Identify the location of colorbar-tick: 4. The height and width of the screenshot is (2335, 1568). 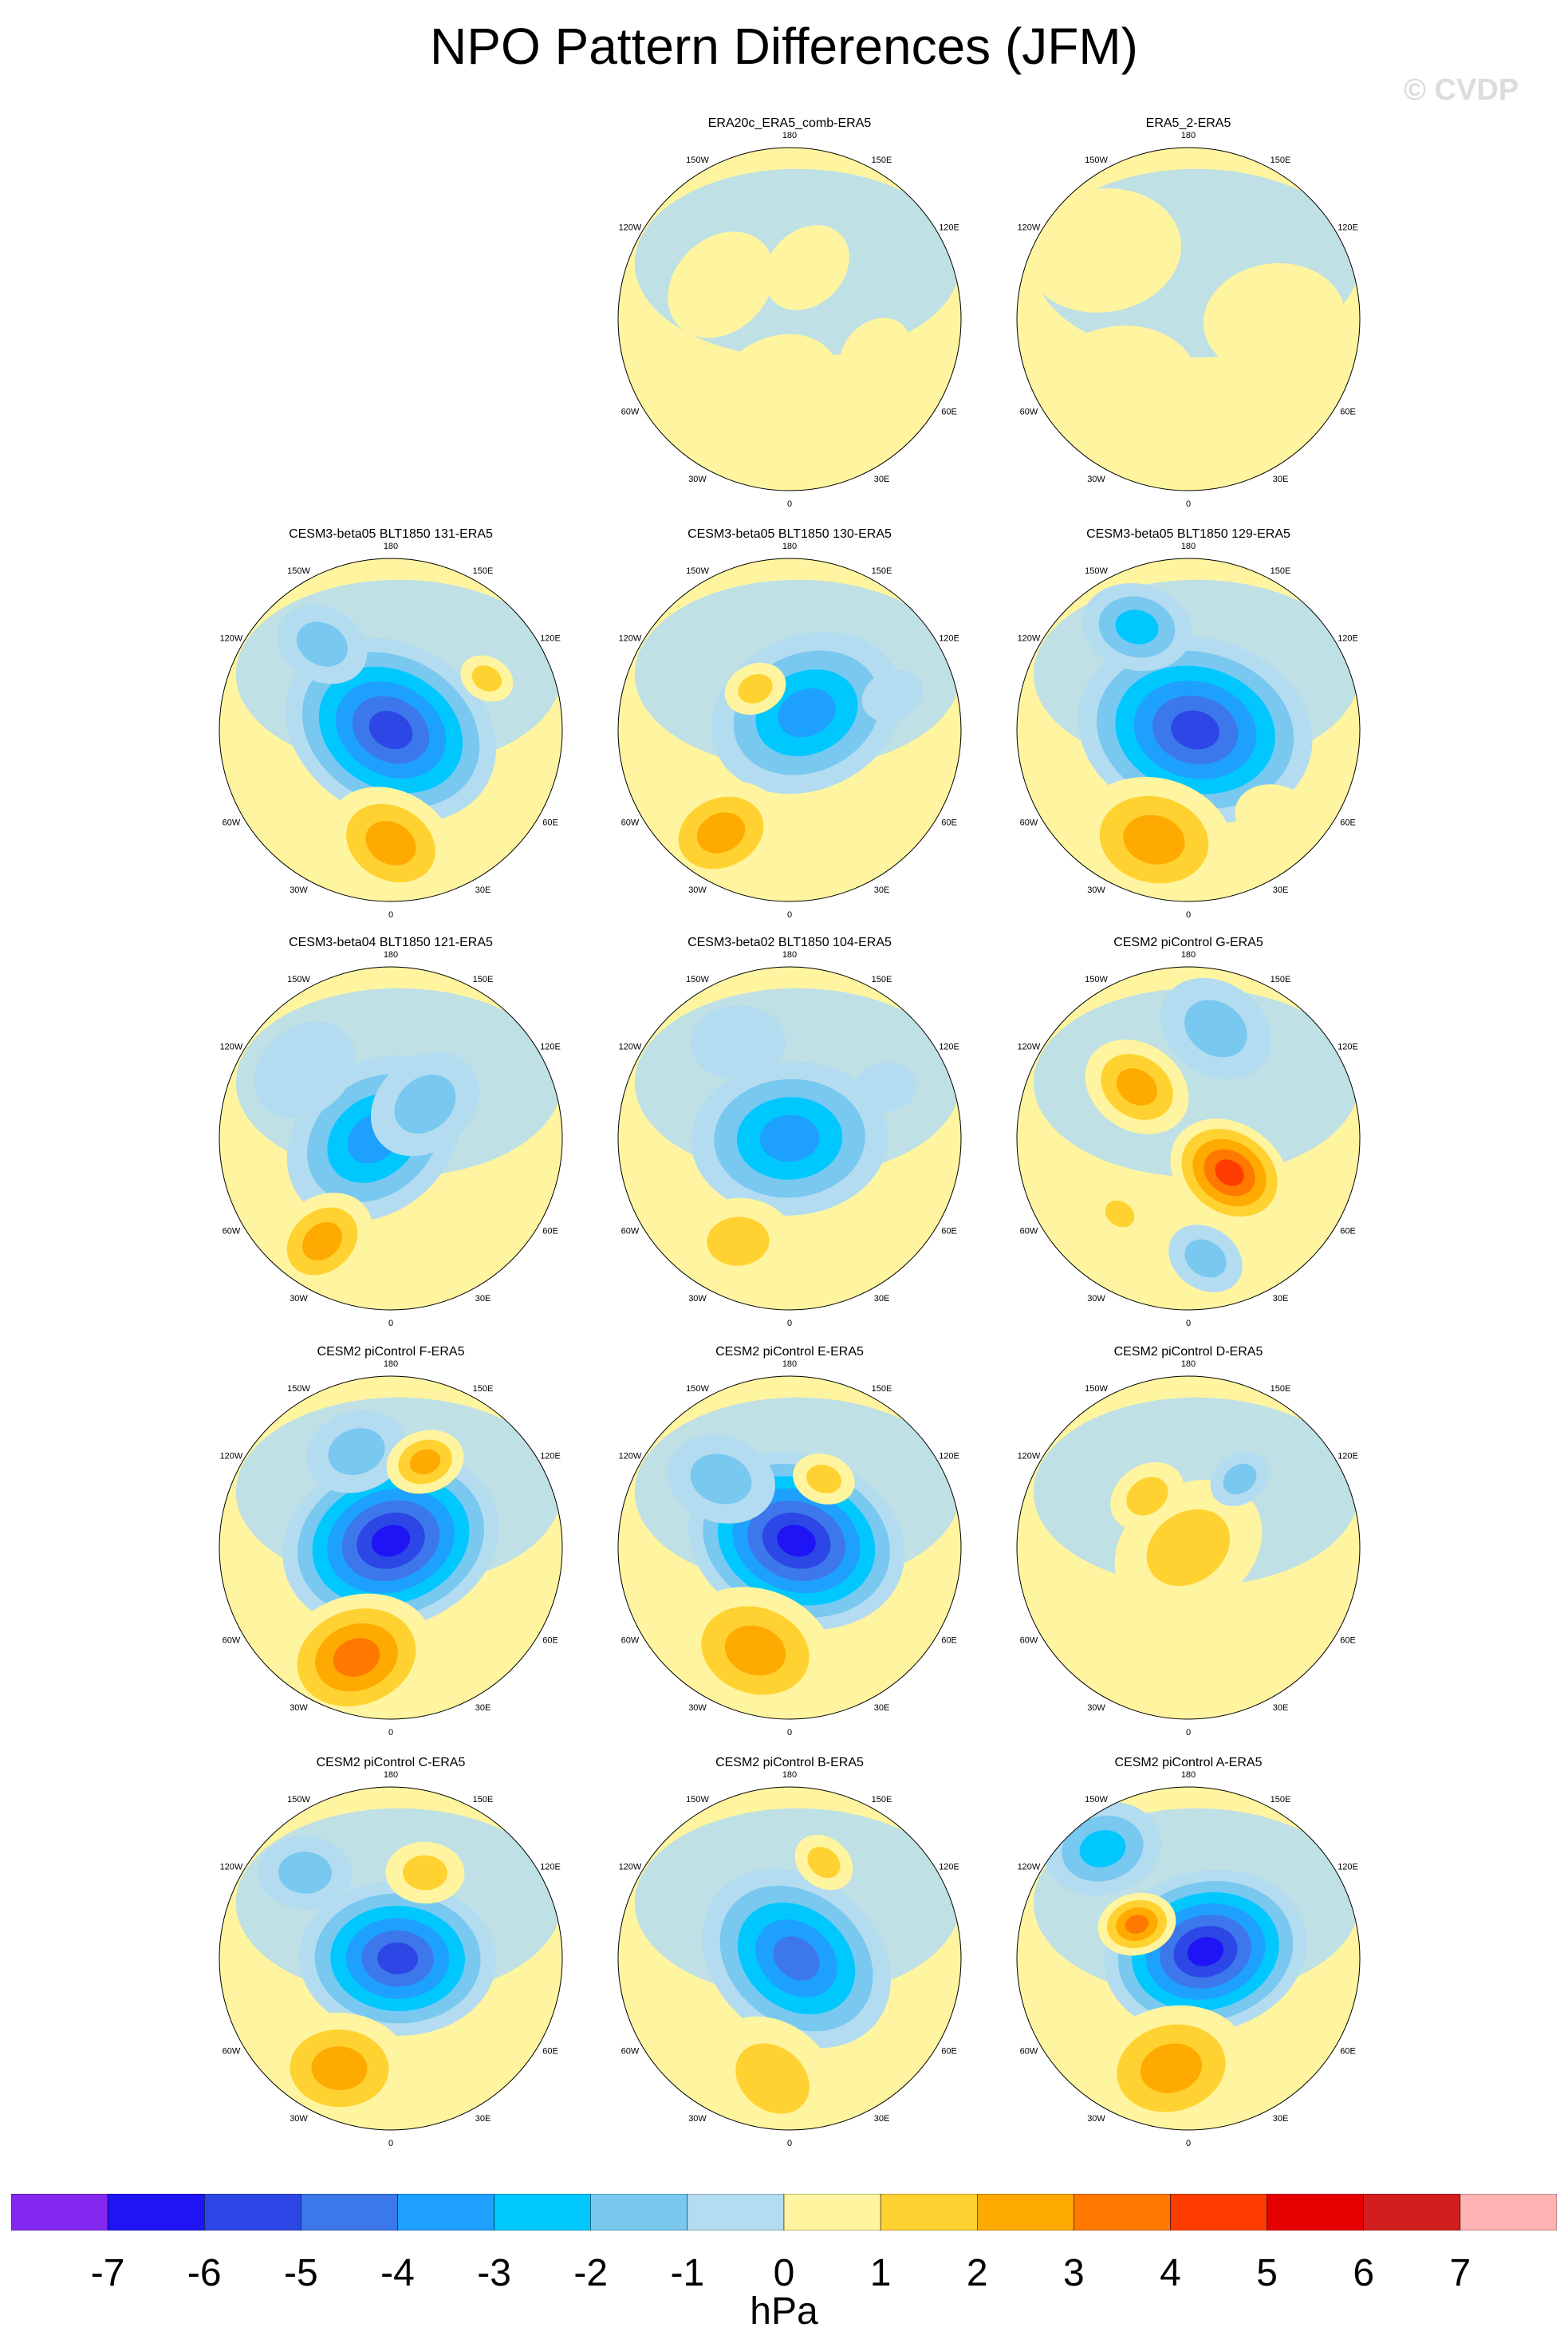
(1170, 2273).